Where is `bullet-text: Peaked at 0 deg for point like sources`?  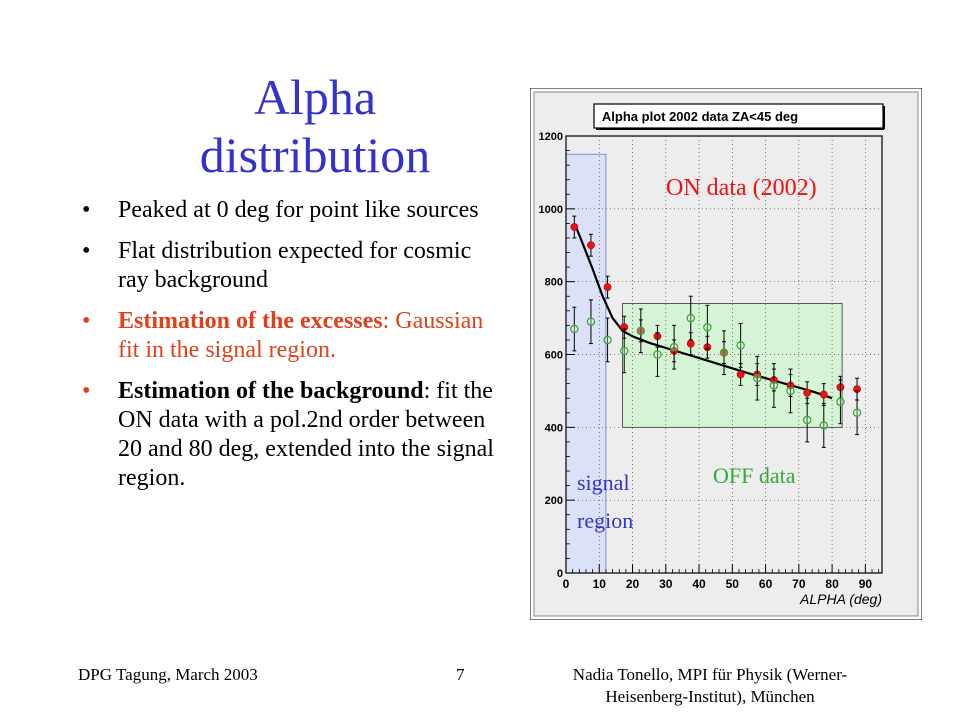
bullet-text: Peaked at 0 deg for point like sources is located at coordinates (298, 210).